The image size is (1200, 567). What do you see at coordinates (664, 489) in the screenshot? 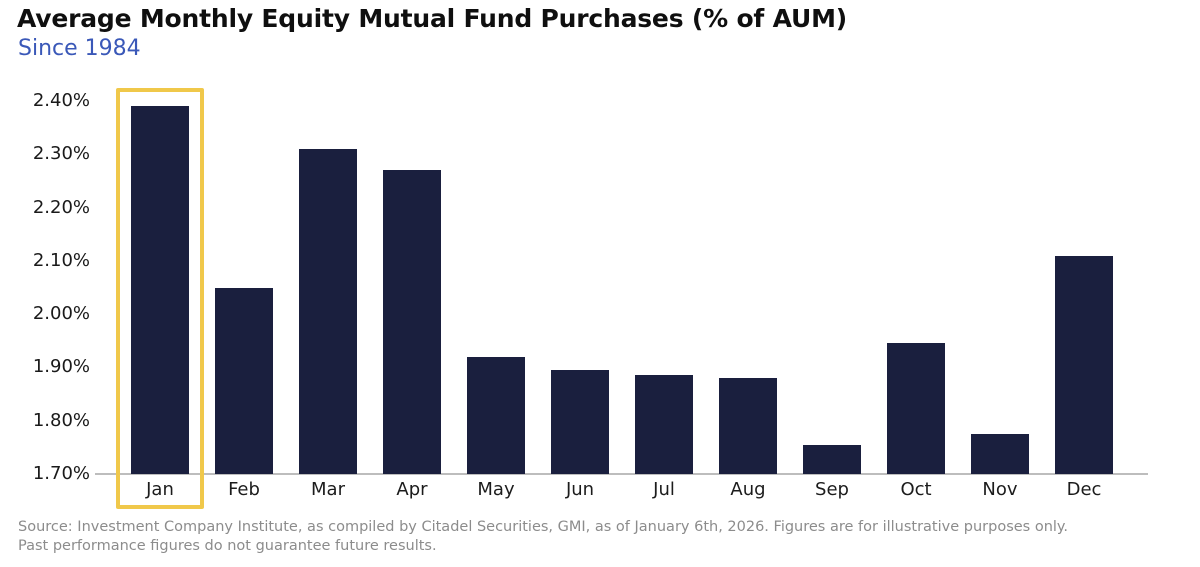
I see `x-axis-label-jul: Jul` at bounding box center [664, 489].